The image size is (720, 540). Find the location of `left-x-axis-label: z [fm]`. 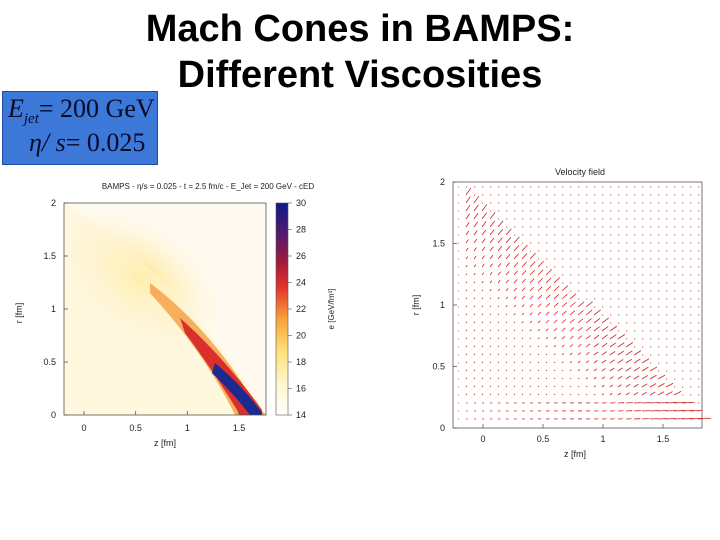

left-x-axis-label: z [fm] is located at coordinates (165, 443).